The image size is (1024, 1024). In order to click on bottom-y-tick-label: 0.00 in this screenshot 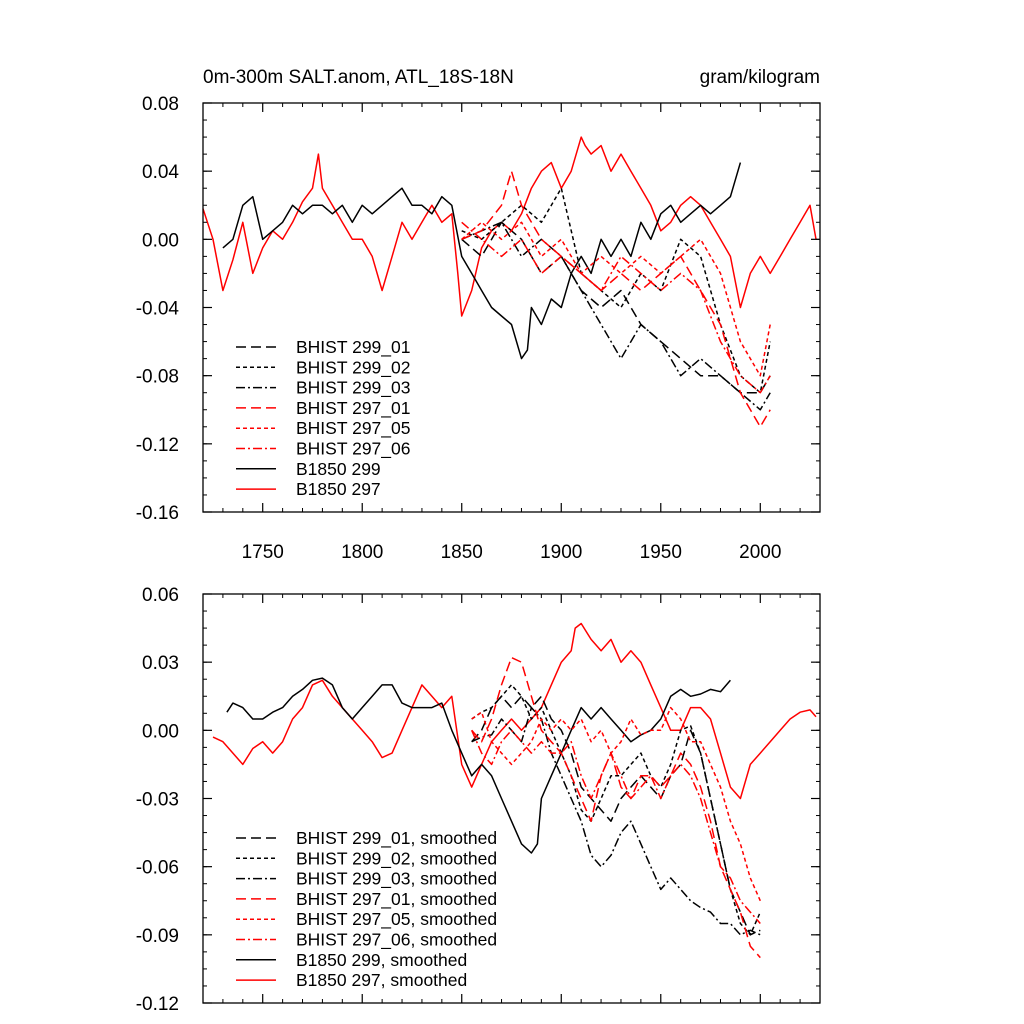, I will do `click(160, 731)`.